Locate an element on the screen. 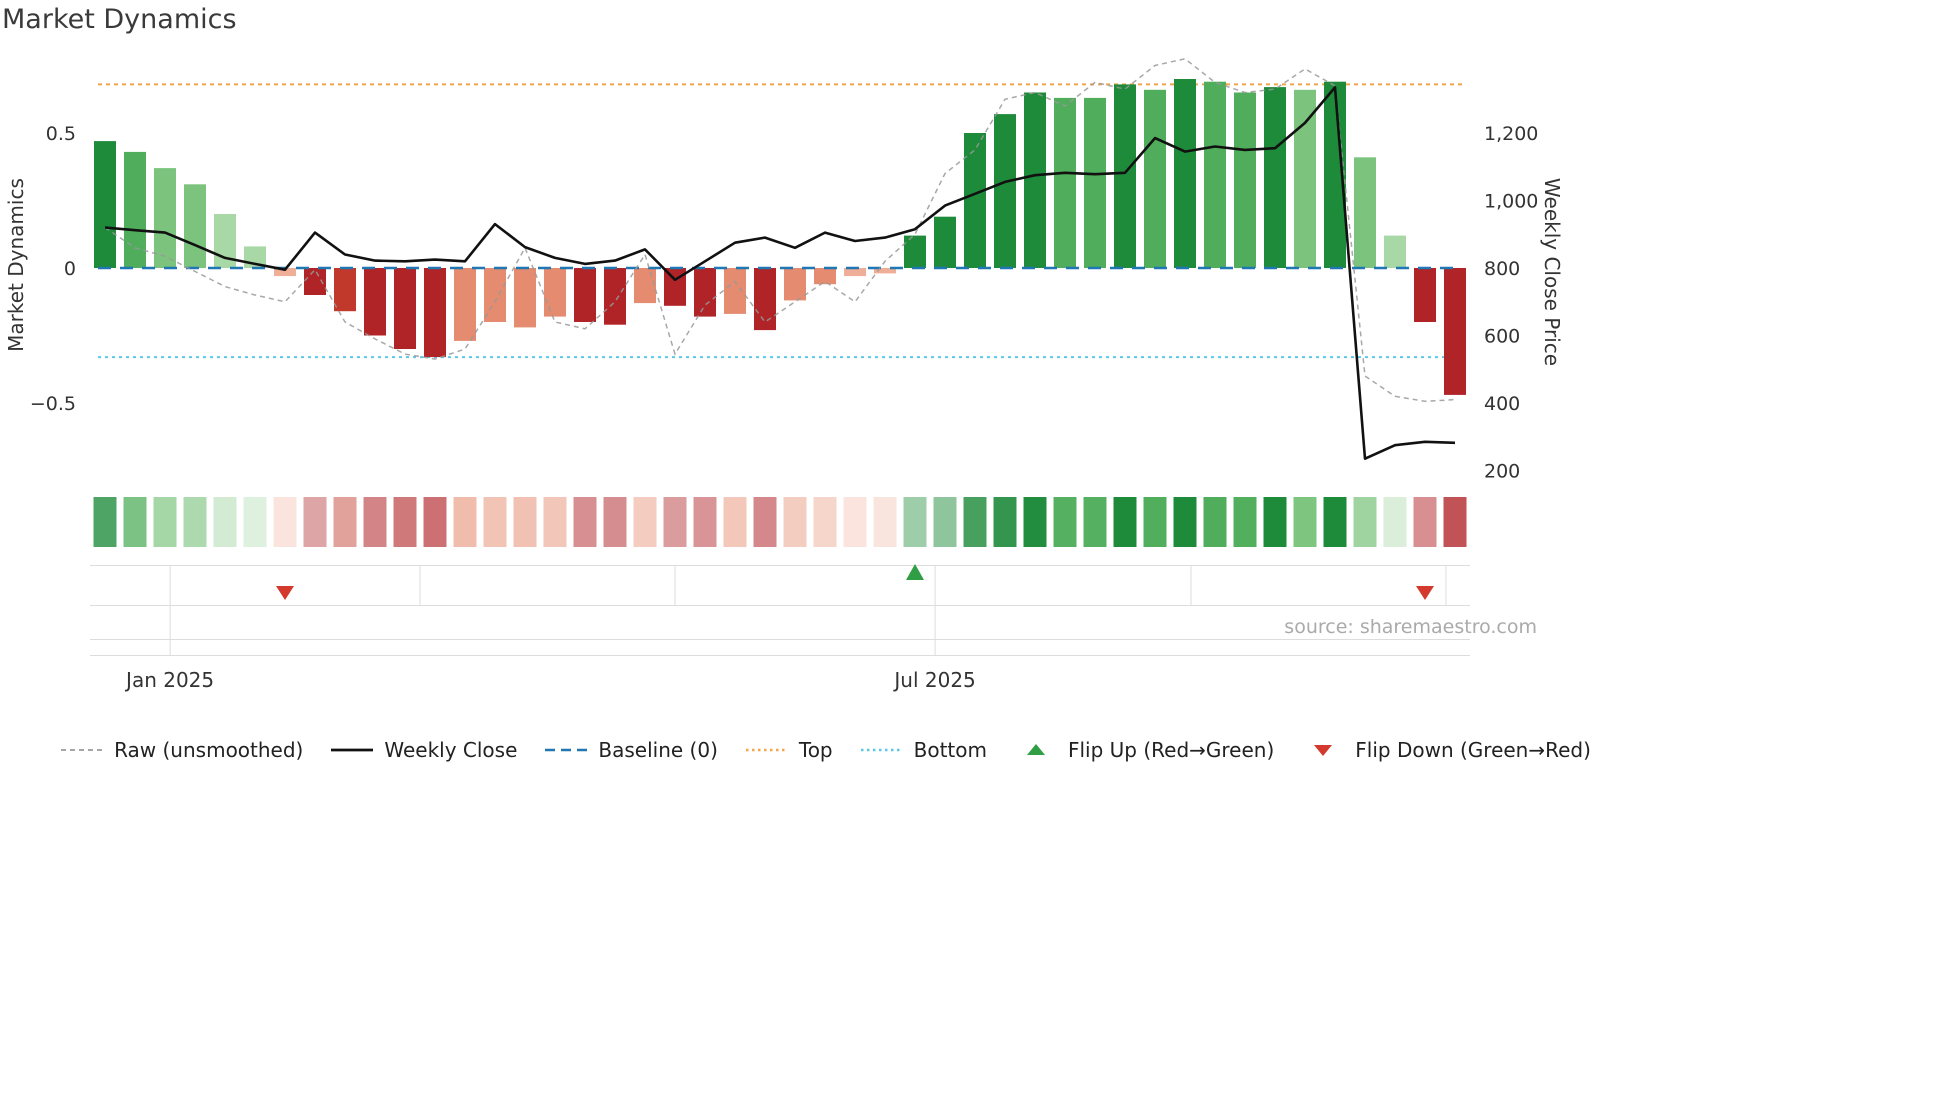 The height and width of the screenshot is (1102, 1960). chart-title: Market Dynamics is located at coordinates (119, 19).